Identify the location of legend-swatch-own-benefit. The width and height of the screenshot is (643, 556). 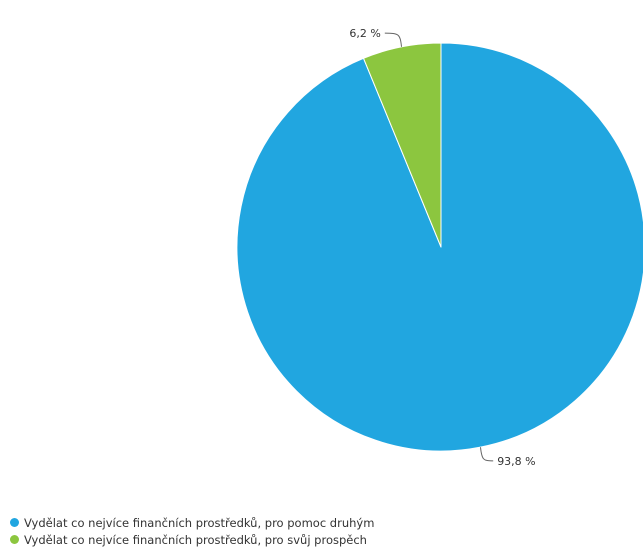
(14, 539).